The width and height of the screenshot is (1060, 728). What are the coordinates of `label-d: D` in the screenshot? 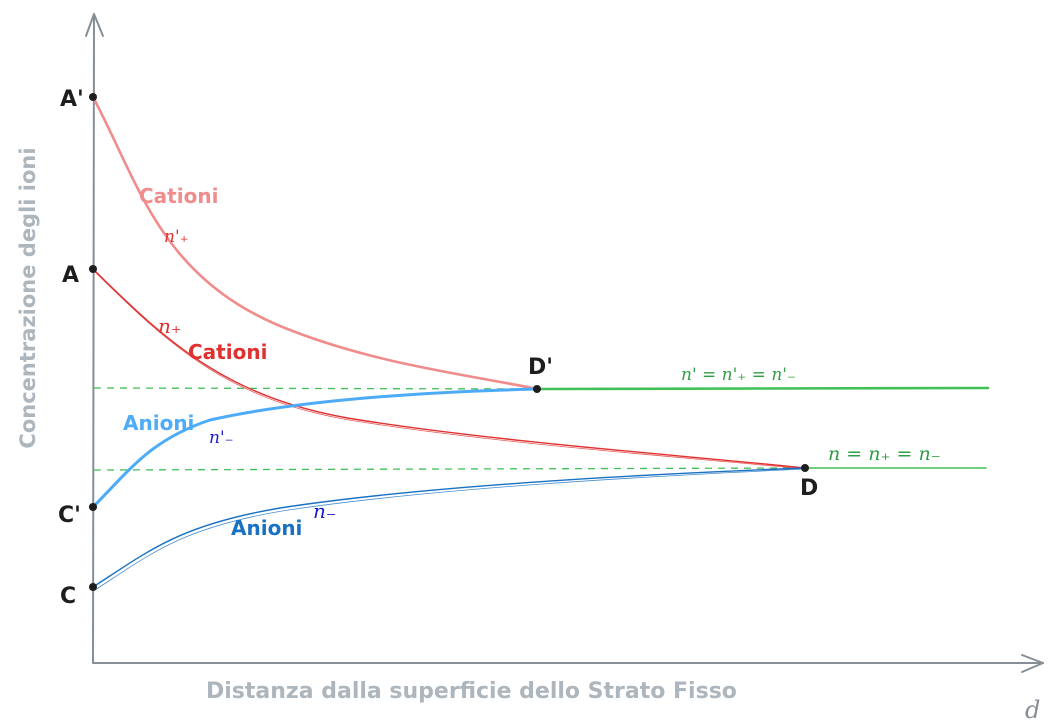 It's located at (809, 488).